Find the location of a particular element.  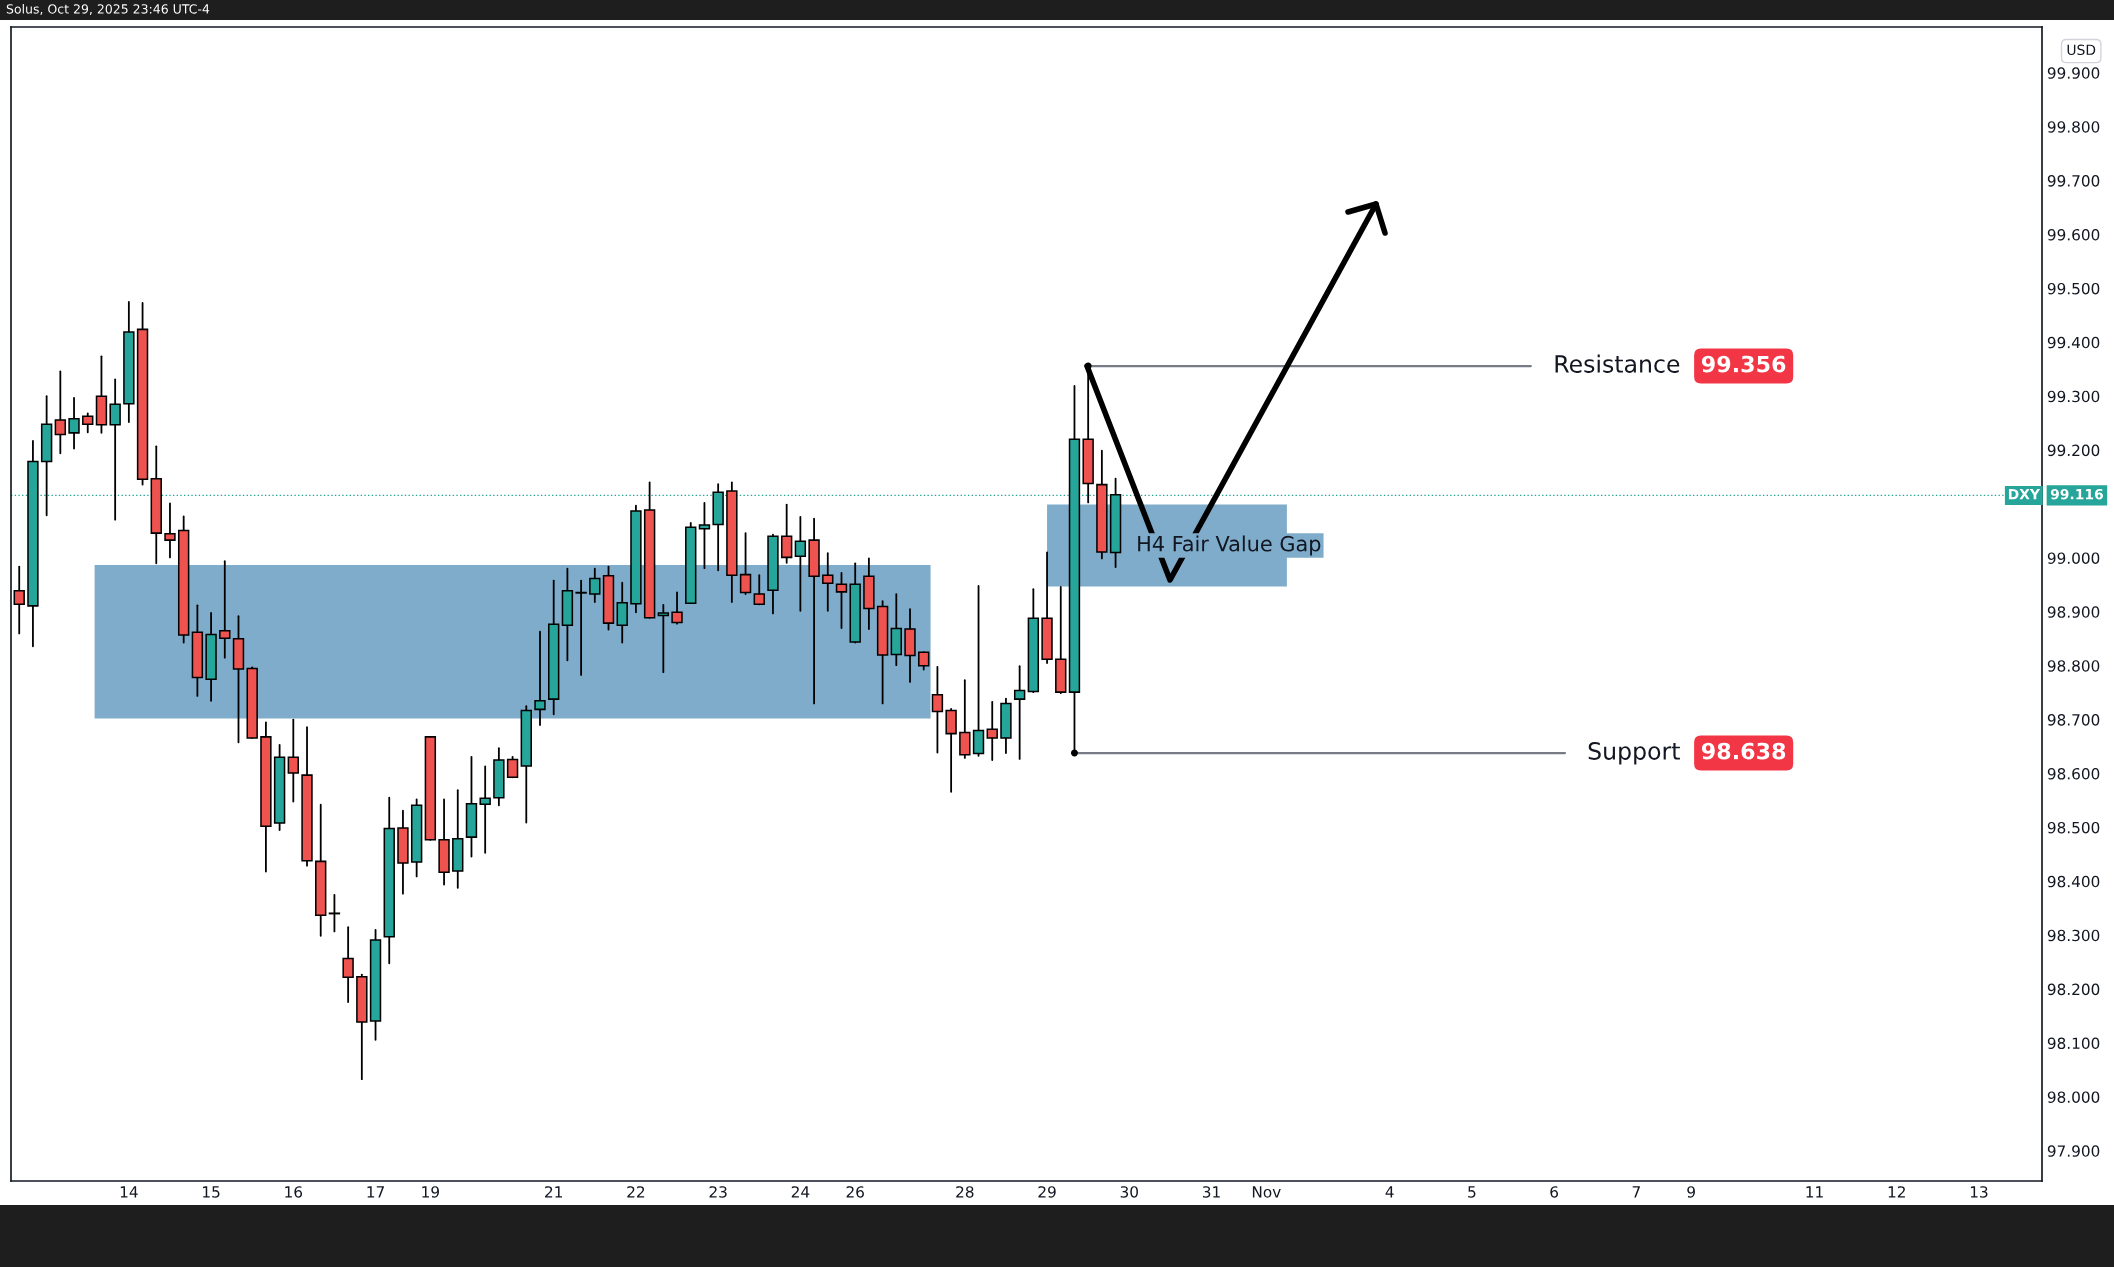

text: 99.116 is located at coordinates (2076, 494).